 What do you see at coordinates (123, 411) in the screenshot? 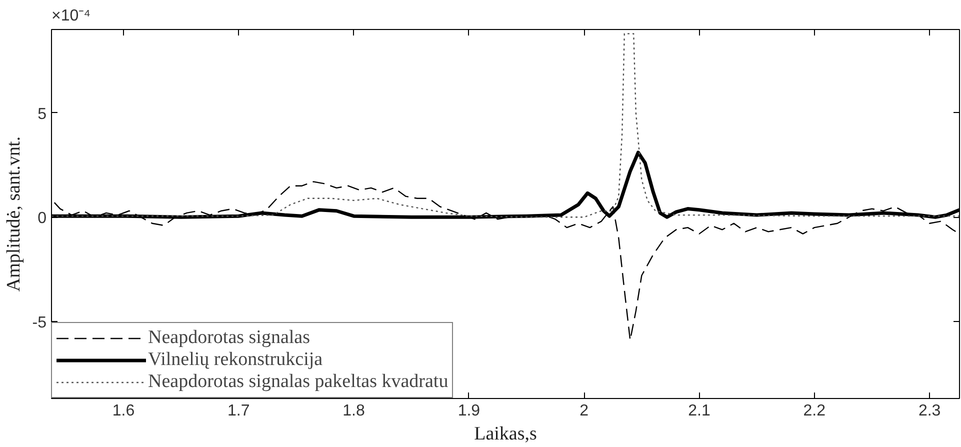
I see `x-tick-label: 1.6` at bounding box center [123, 411].